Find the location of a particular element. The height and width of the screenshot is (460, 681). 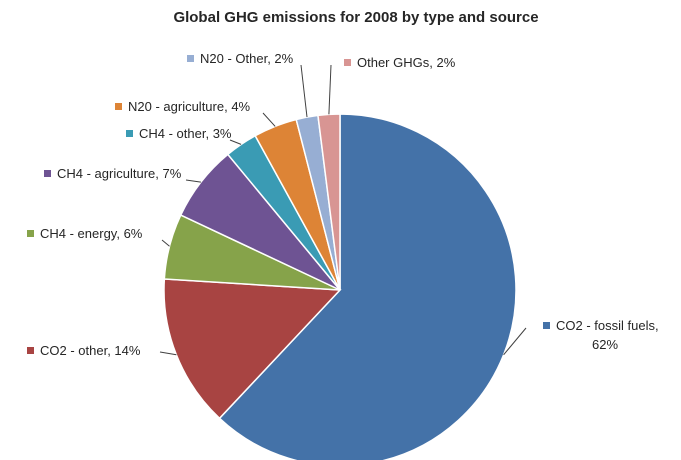

slice-label-n20-other-2: N20 - Other, 2% is located at coordinates (247, 58).